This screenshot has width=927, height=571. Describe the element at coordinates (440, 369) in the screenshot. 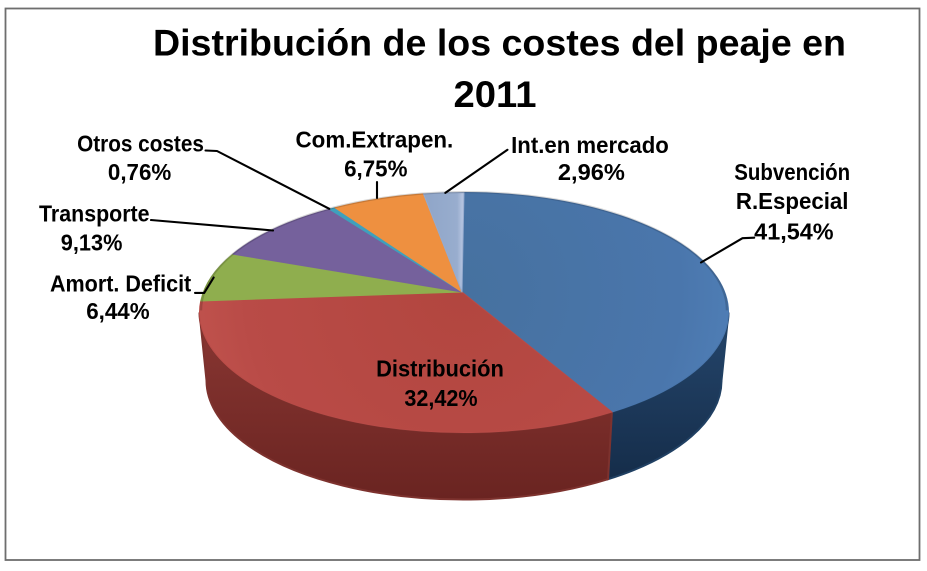

I see `svg-text: Distribución` at that location.